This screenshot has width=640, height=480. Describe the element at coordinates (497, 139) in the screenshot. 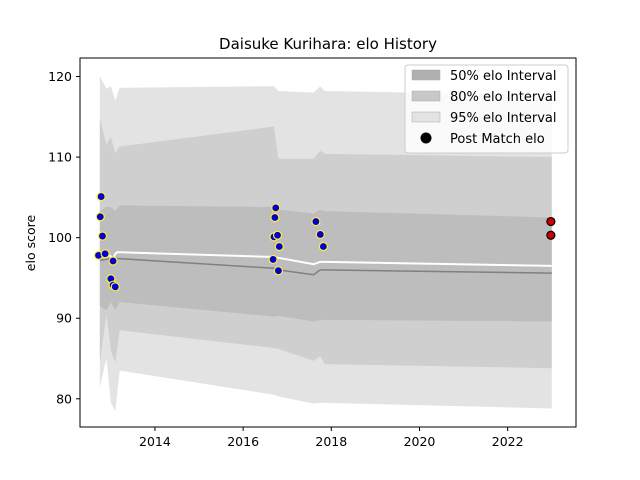

I see `legend-label-post-match: Post Match elo` at that location.